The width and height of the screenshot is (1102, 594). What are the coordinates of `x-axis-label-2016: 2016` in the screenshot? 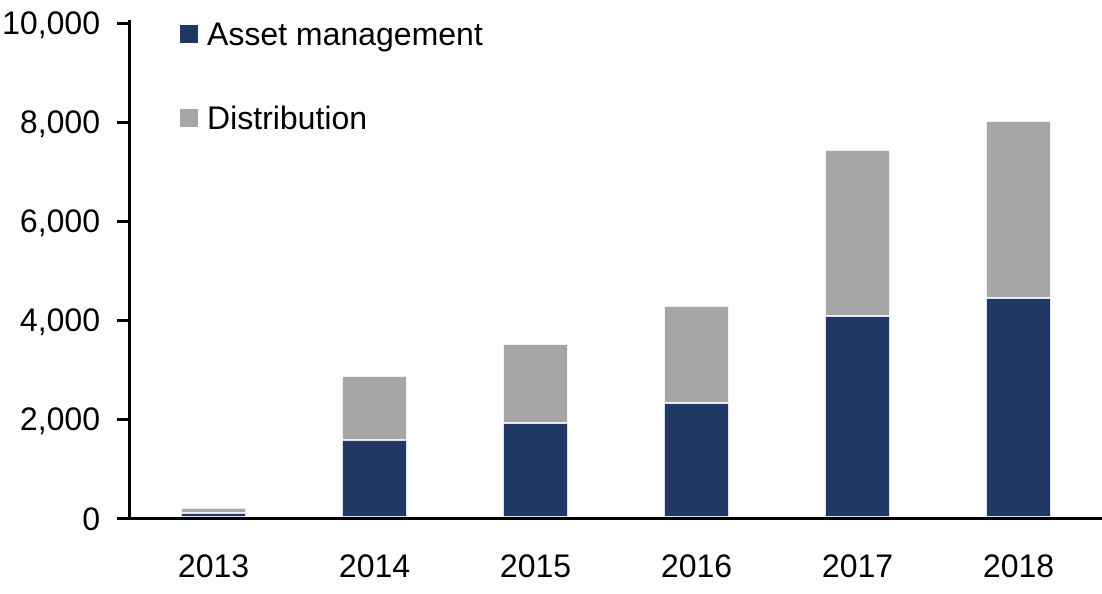 It's located at (696, 566).